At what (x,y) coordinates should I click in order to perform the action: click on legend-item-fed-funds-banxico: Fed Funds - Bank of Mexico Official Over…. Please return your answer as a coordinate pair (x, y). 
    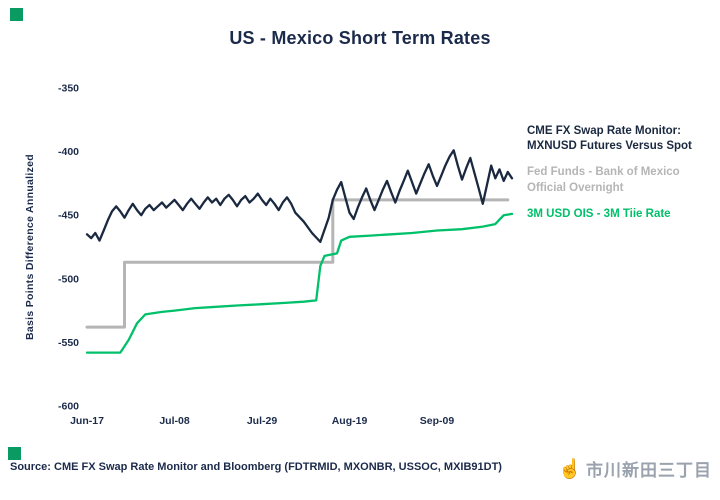
    Looking at the image, I should click on (603, 180).